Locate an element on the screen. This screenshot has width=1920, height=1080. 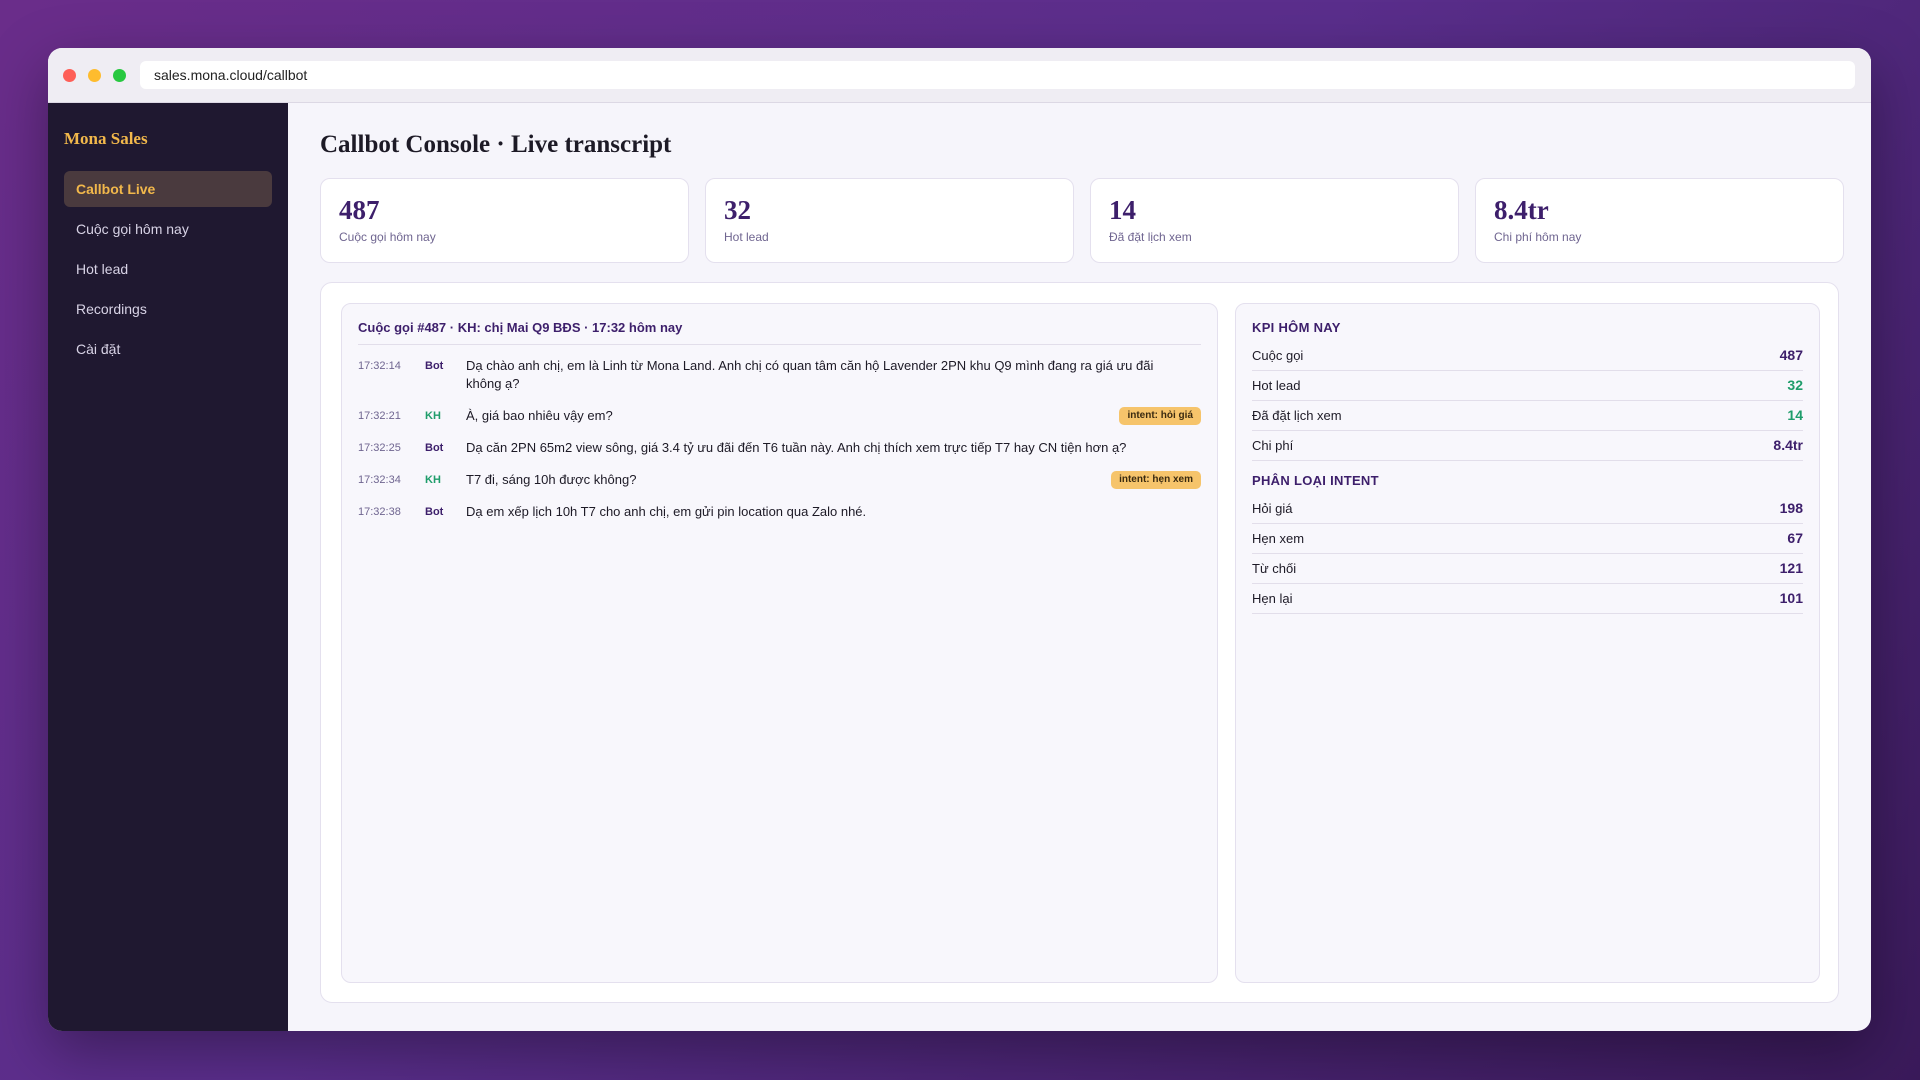
close-button is located at coordinates (69, 75).